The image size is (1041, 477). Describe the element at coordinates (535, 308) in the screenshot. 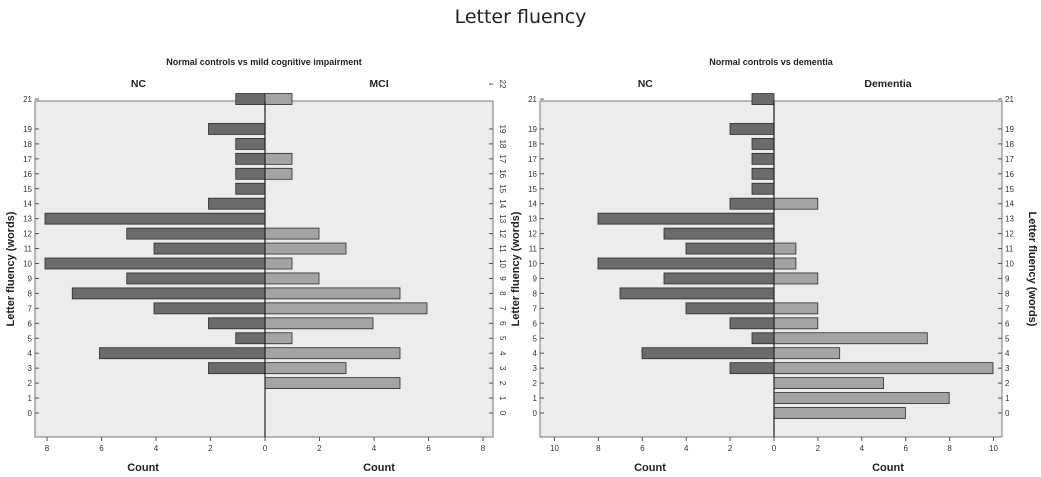

I see `y-tick-label: 7` at that location.